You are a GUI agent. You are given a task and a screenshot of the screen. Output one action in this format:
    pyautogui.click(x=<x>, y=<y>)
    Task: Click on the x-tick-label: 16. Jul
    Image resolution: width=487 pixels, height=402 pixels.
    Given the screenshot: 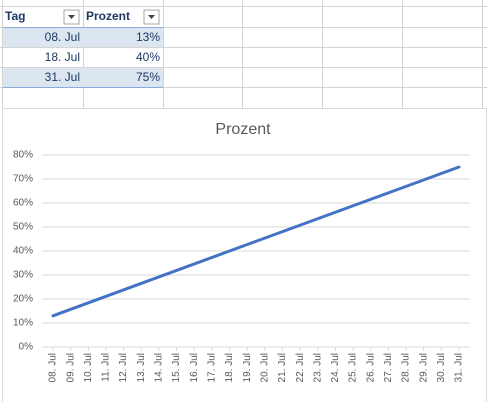 What is the action you would take?
    pyautogui.click(x=194, y=367)
    